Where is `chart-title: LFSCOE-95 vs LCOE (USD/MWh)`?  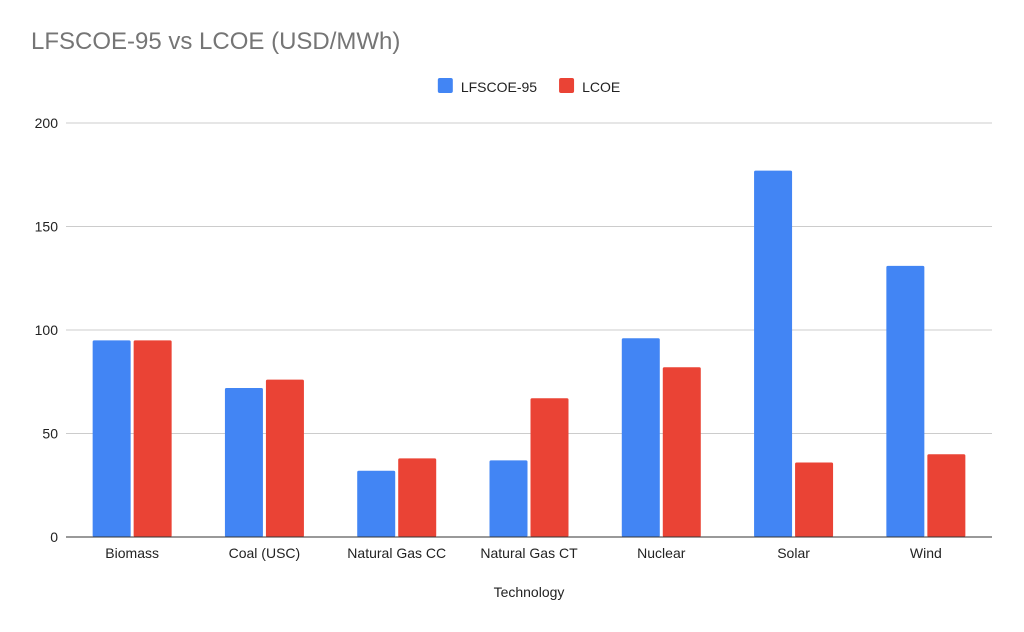
chart-title: LFSCOE-95 vs LCOE (USD/MWh) is located at coordinates (216, 41).